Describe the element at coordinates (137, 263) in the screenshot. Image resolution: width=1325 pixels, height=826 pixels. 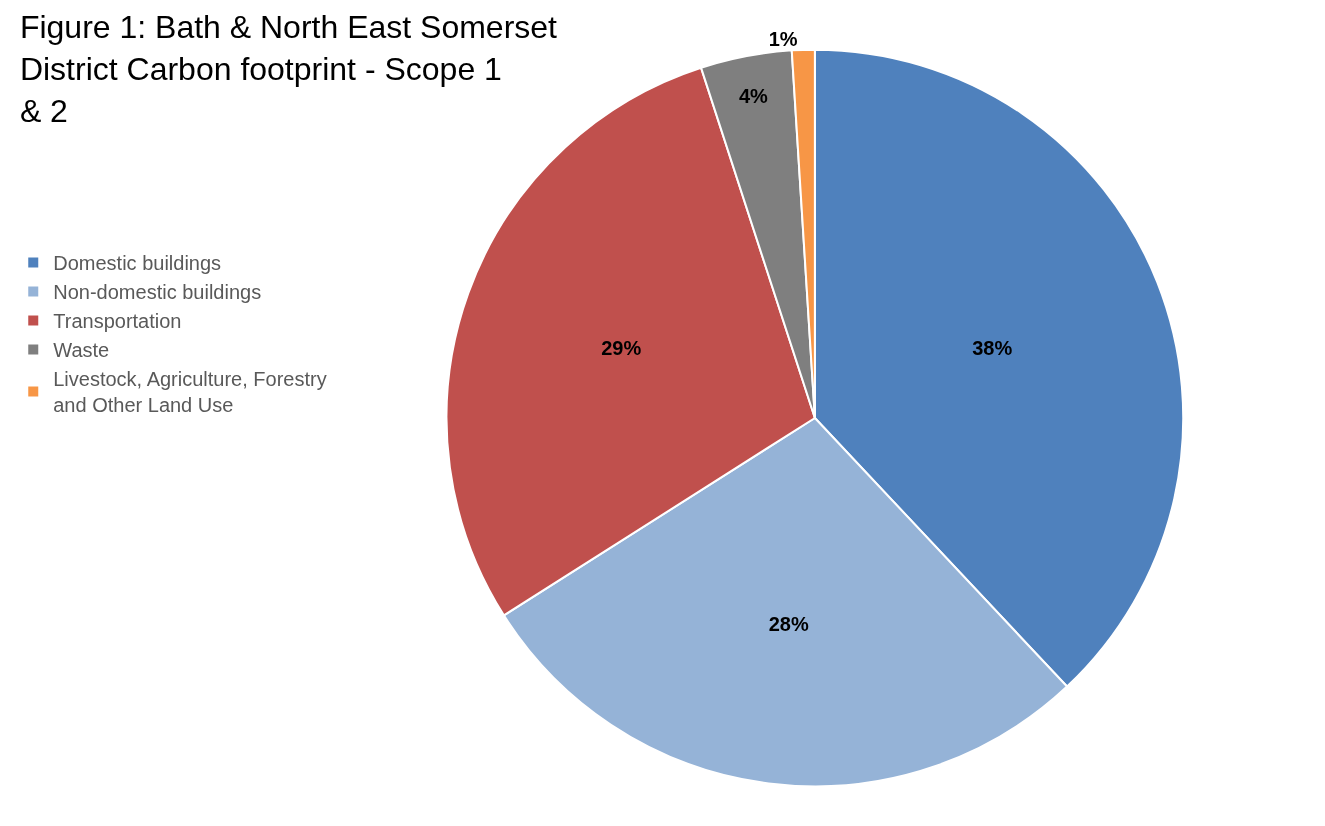
I see `legend-label: Domestic buildings` at that location.